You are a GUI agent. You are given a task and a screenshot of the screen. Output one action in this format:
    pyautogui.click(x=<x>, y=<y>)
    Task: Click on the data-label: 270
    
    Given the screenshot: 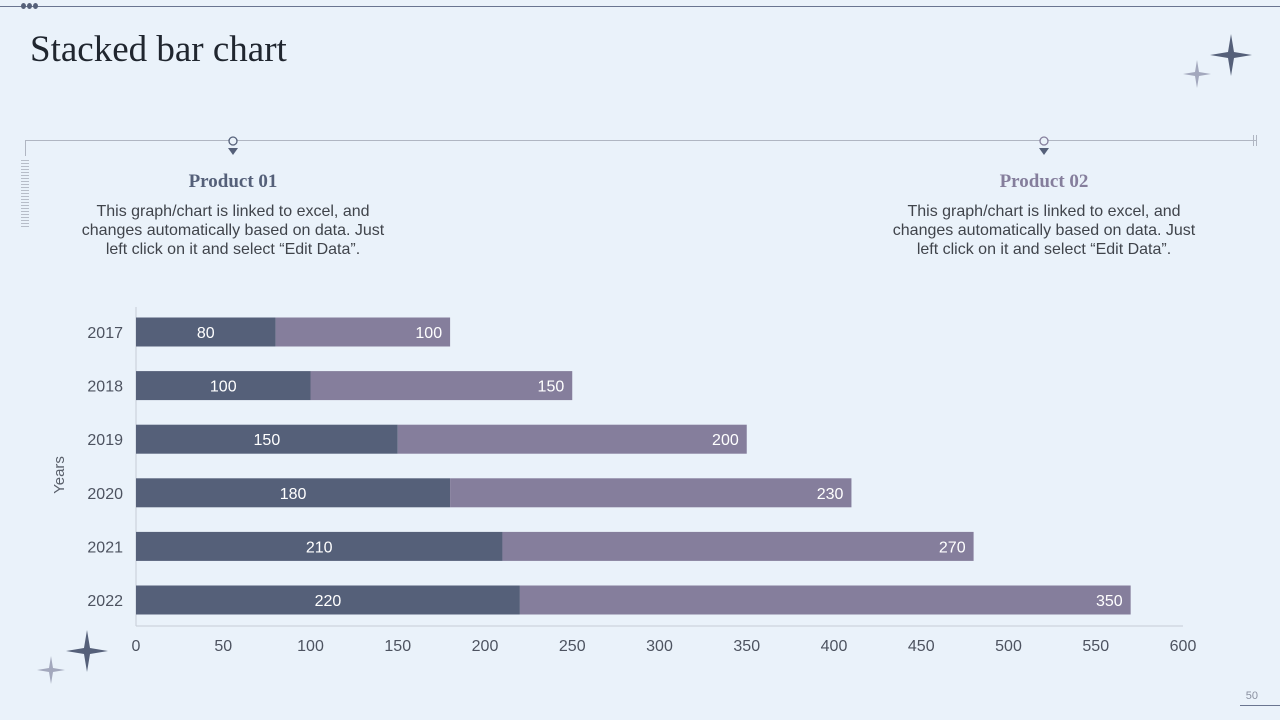 What is the action you would take?
    pyautogui.click(x=952, y=547)
    